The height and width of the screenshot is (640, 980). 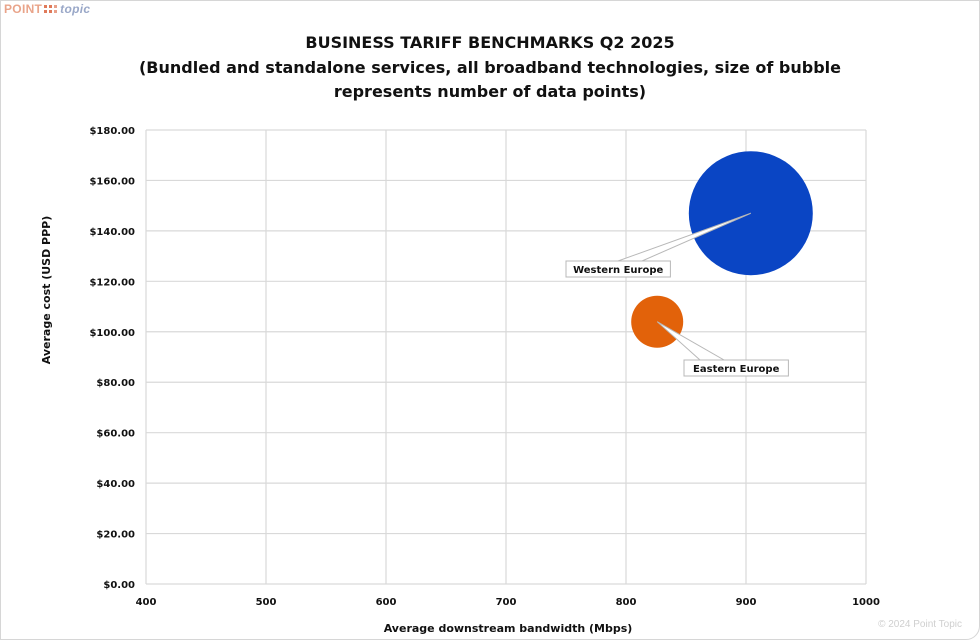 What do you see at coordinates (112, 232) in the screenshot?
I see `y-tick-label: $140.00` at bounding box center [112, 232].